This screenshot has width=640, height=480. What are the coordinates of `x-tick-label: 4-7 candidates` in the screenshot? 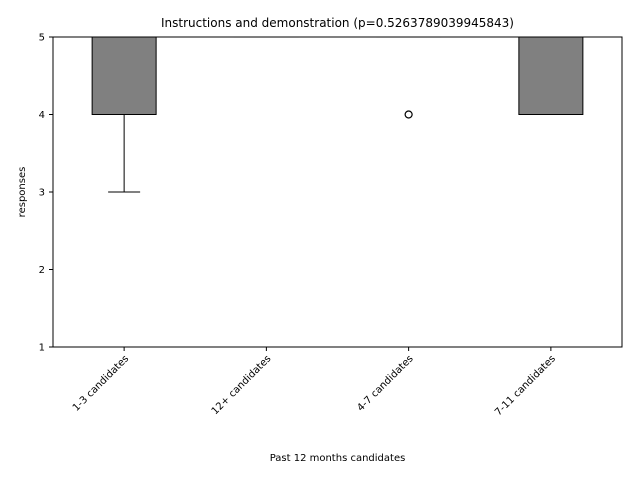 It's located at (385, 383).